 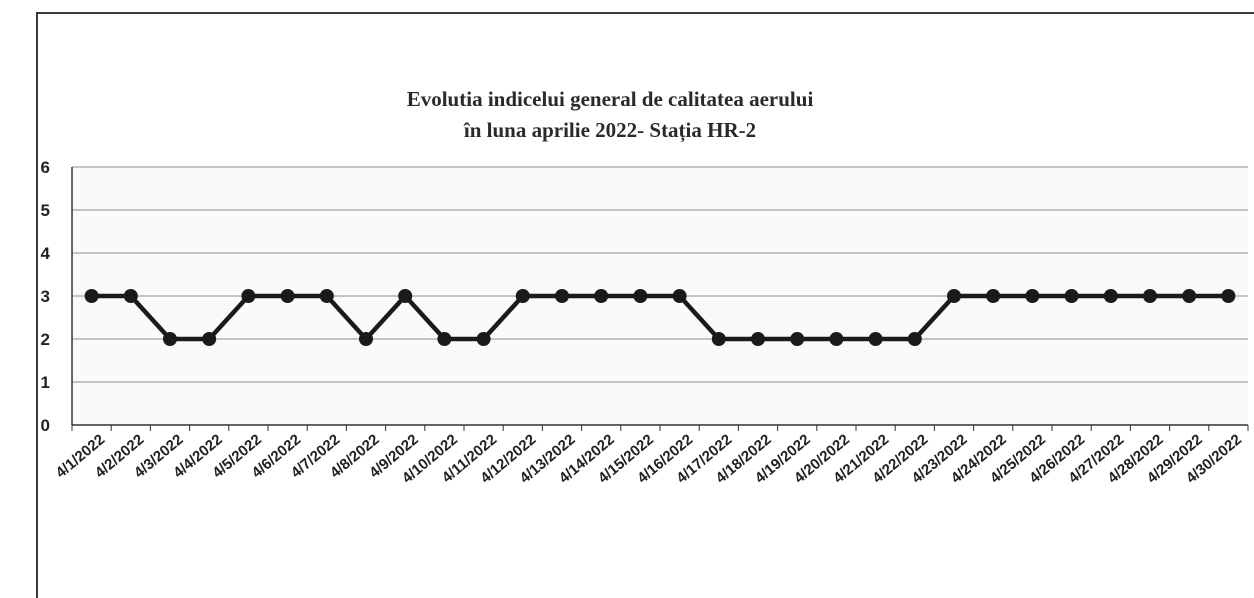 I want to click on y-tick-label: 3, so click(x=45, y=296).